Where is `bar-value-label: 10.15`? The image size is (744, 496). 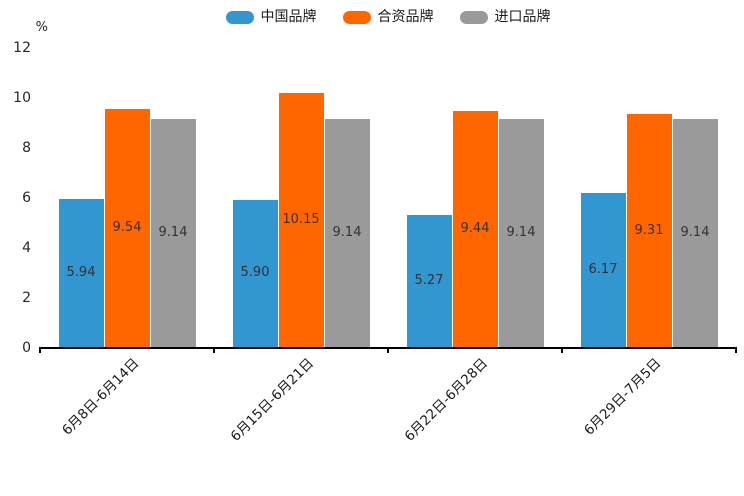
bar-value-label: 10.15 is located at coordinates (301, 220).